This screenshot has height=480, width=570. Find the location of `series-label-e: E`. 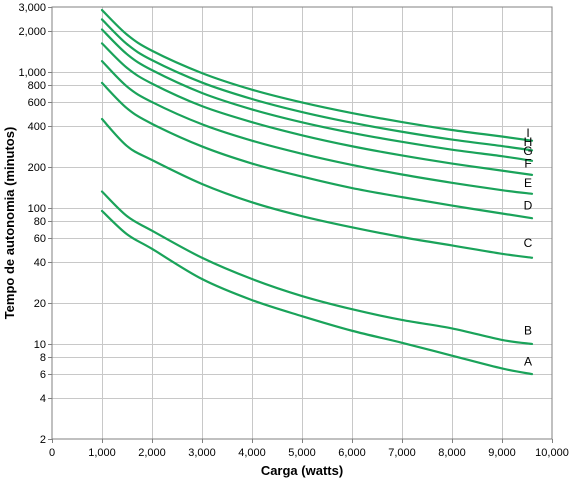

series-label-e: E is located at coordinates (528, 183).